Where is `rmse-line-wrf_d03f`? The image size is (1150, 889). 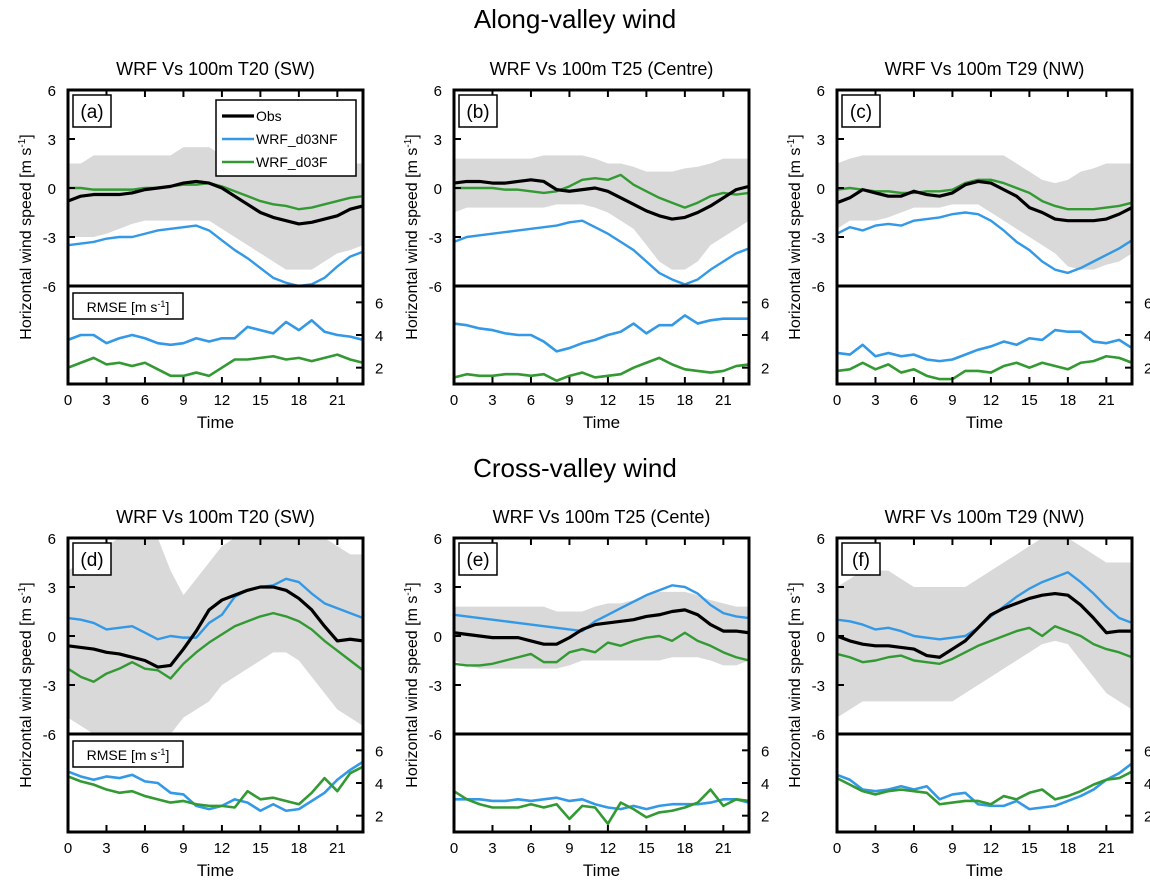
rmse-line-wrf_d03f is located at coordinates (601, 369).